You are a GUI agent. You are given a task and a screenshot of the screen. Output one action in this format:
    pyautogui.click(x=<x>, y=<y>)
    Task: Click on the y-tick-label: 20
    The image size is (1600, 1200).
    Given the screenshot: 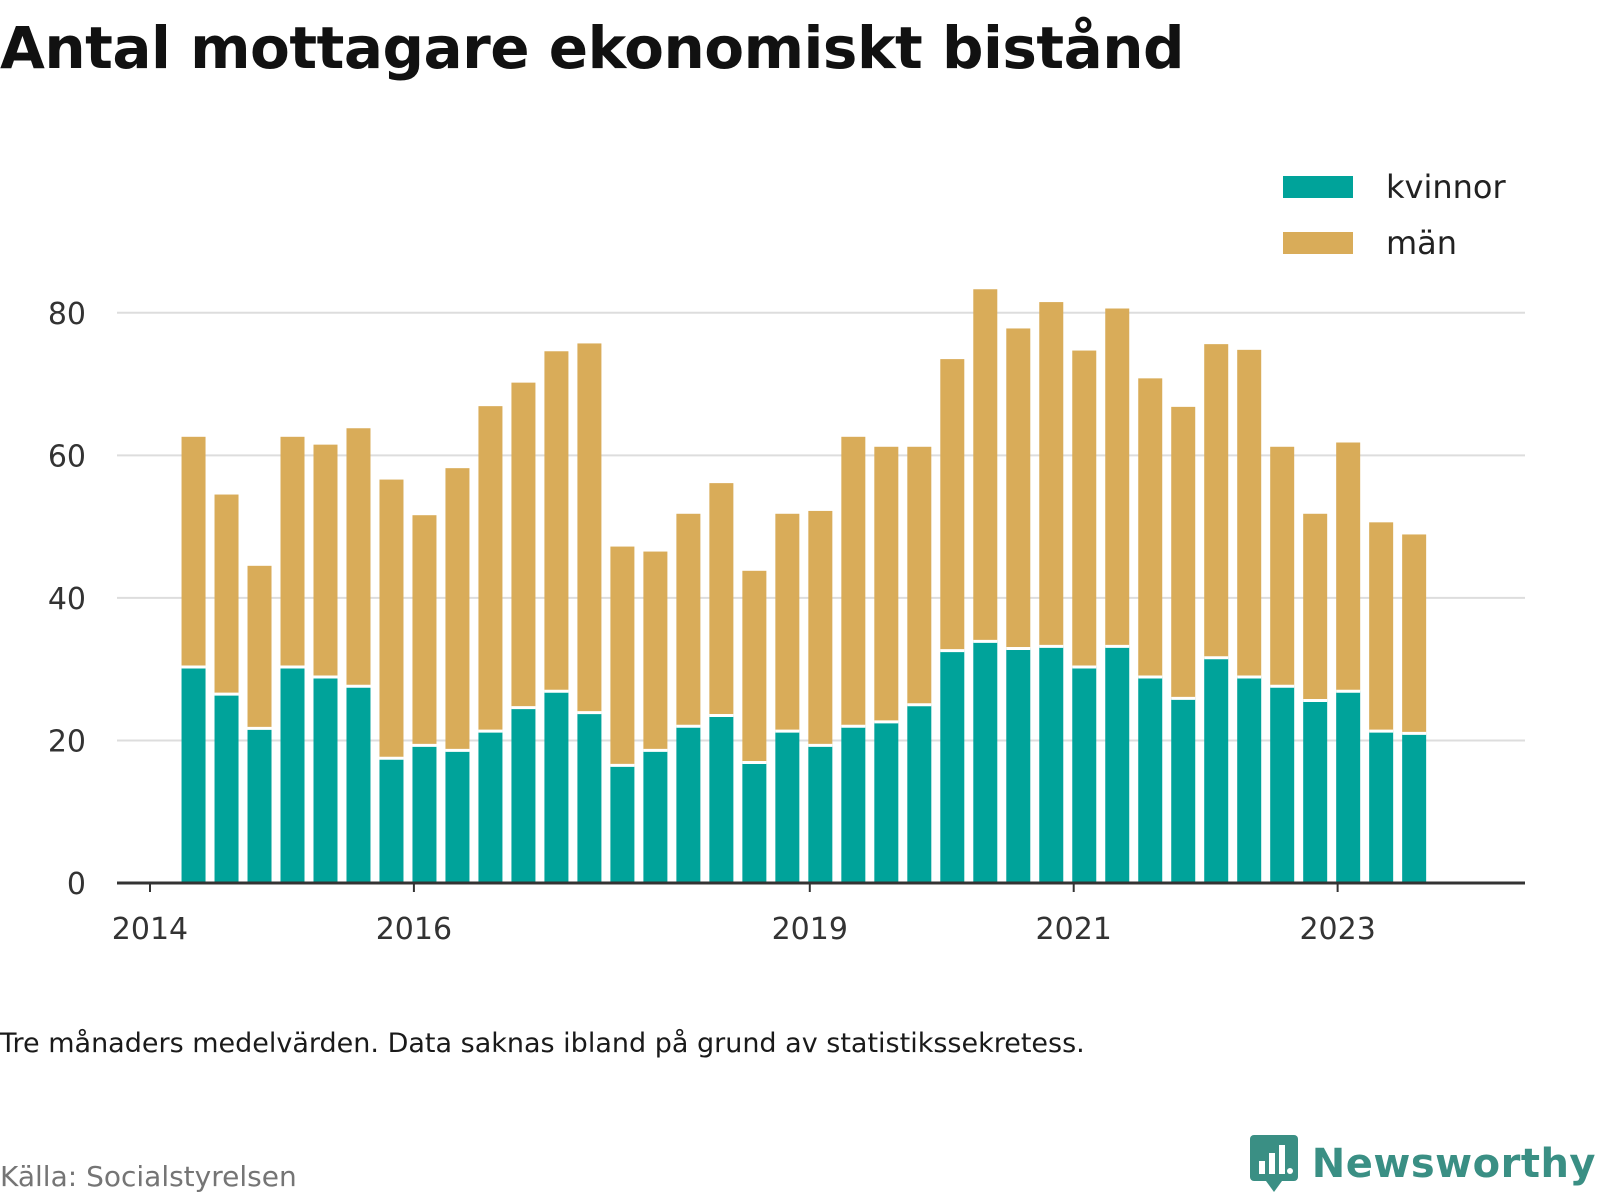 What is the action you would take?
    pyautogui.click(x=67, y=741)
    